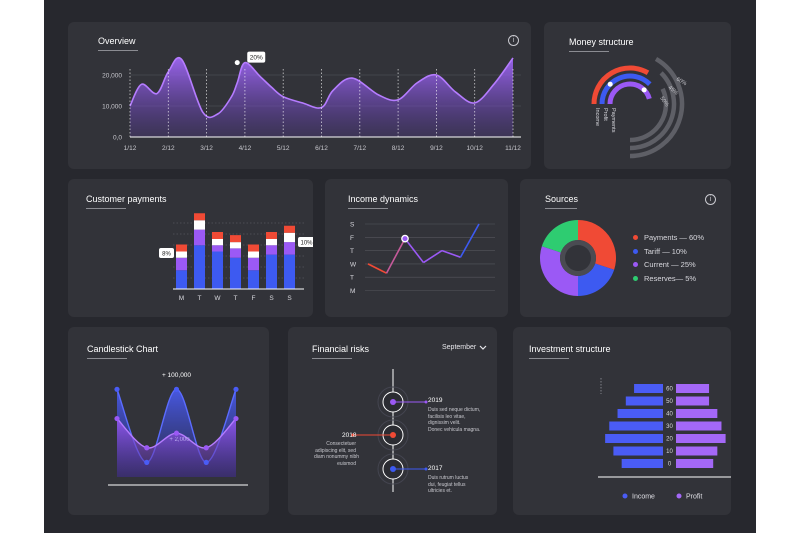  I want to click on y-tick-label: W, so click(353, 264).